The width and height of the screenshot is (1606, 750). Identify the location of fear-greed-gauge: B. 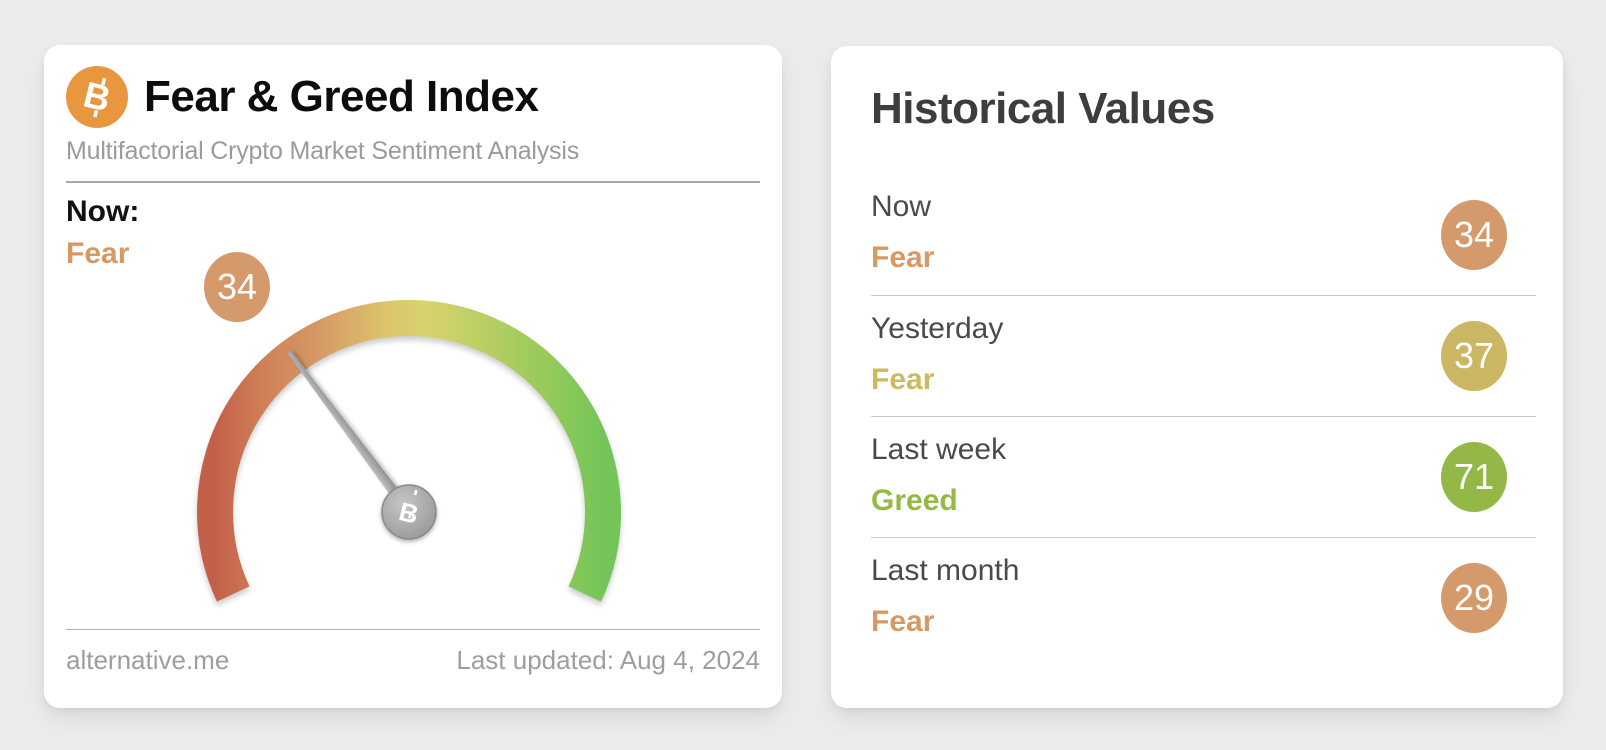
(409, 450).